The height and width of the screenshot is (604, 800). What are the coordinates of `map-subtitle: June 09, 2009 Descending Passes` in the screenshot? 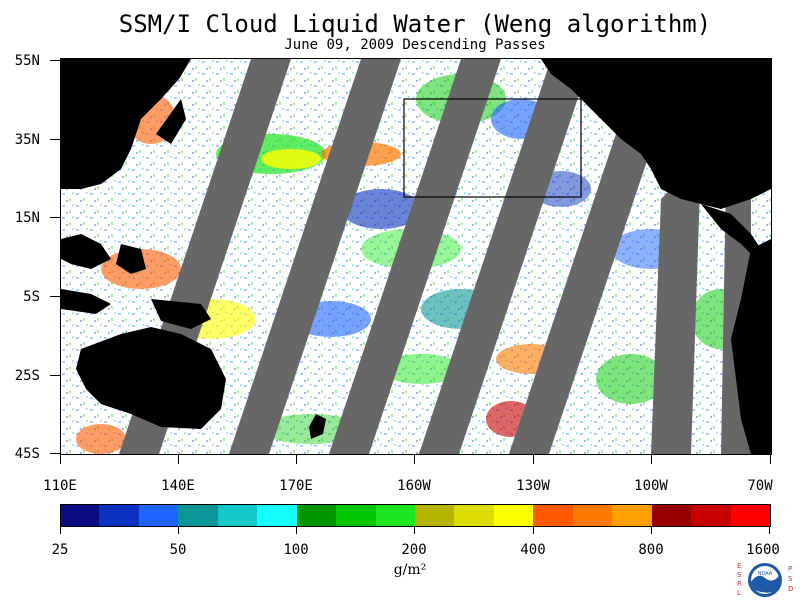 It's located at (415, 45).